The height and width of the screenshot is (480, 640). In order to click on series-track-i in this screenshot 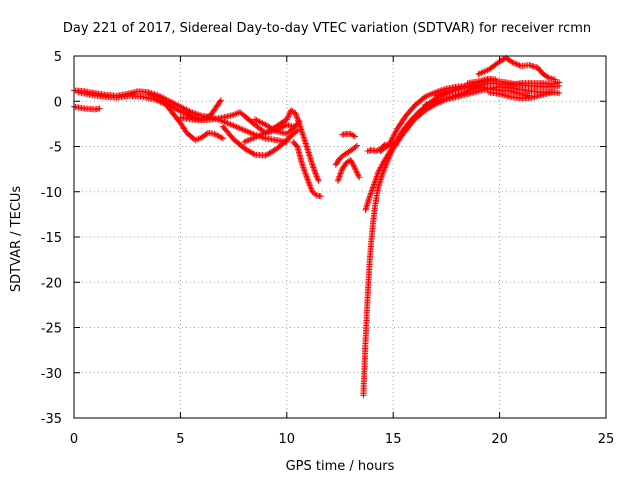, I will do `click(307, 169)`.